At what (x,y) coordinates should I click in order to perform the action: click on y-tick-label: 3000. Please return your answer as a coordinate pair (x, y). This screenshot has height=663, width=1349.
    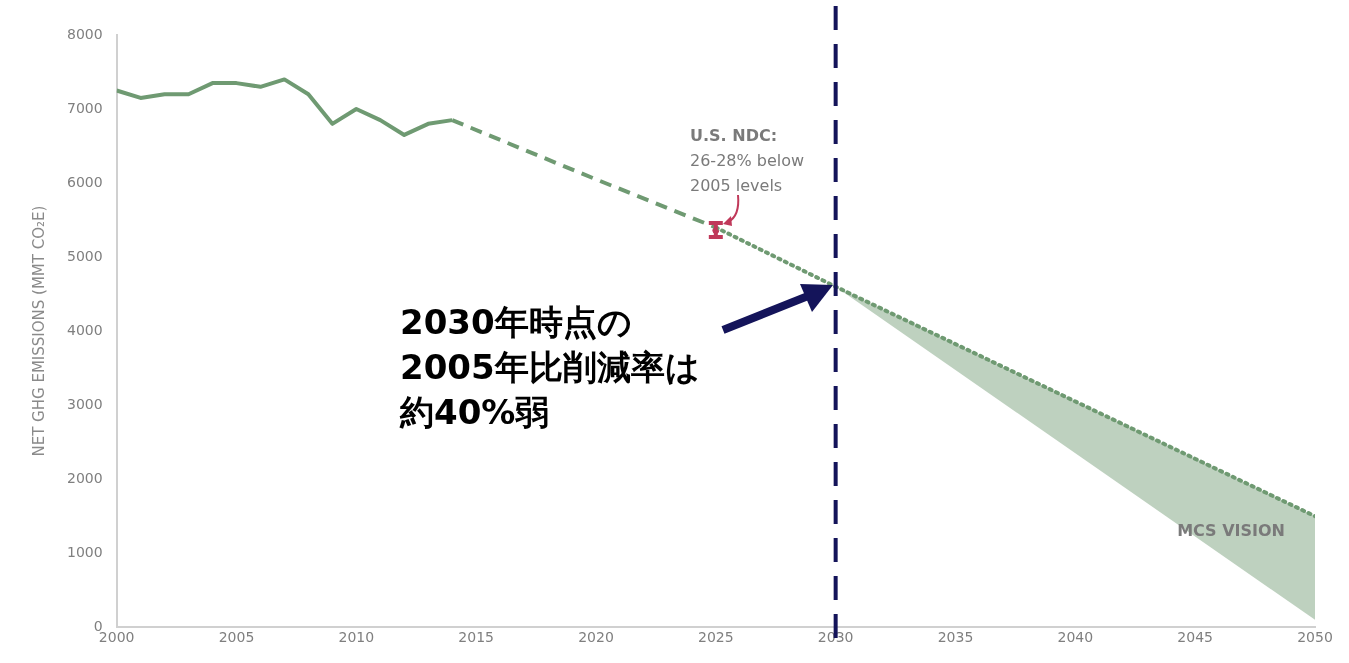
    Looking at the image, I should click on (84, 403).